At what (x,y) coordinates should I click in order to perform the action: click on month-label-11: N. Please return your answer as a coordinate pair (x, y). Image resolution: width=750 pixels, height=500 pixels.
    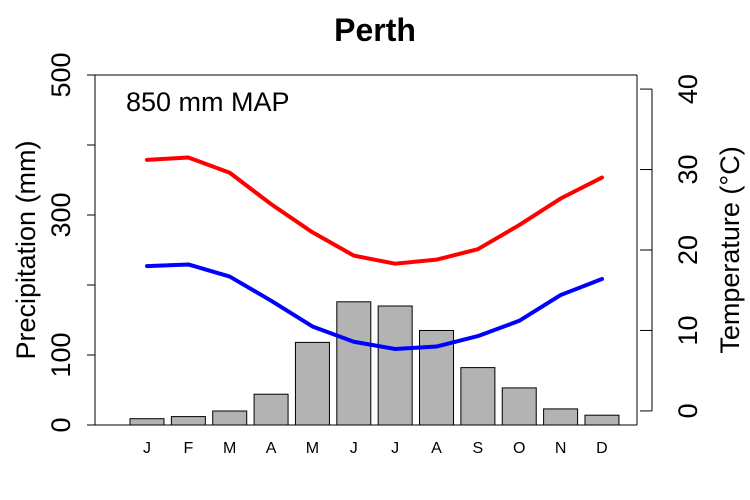
    Looking at the image, I should click on (561, 448).